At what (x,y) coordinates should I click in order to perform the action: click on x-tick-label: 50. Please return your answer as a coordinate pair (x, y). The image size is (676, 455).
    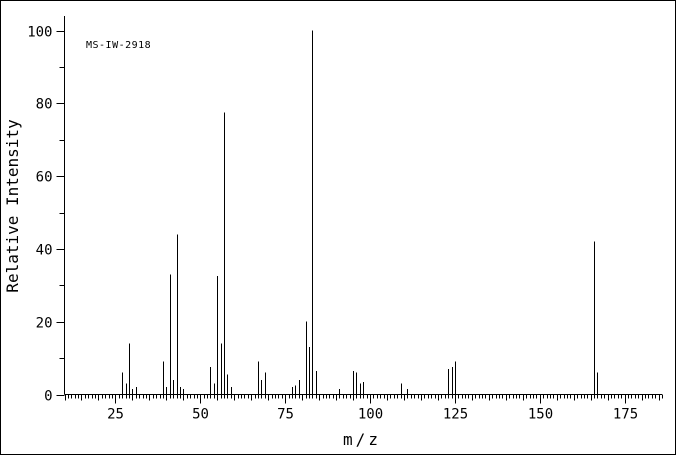
    Looking at the image, I should click on (200, 415).